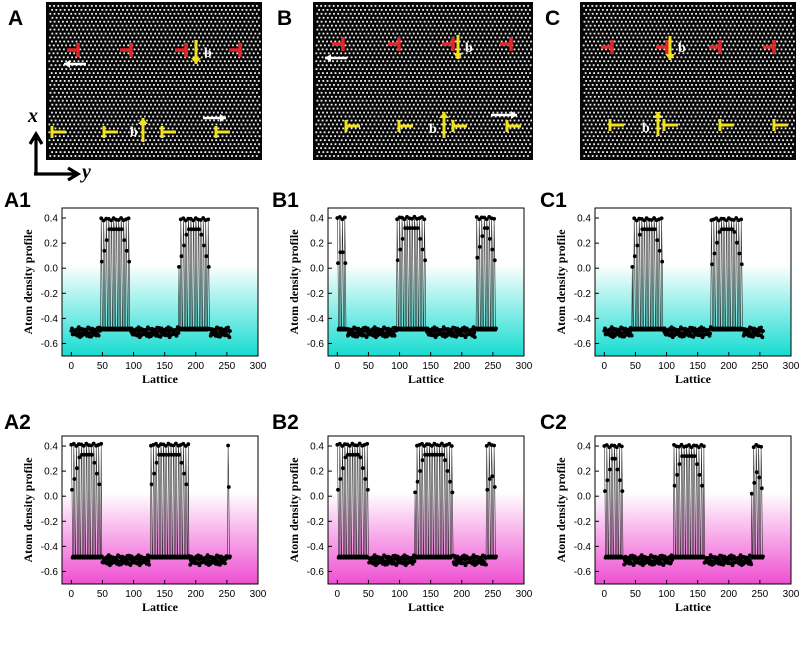 The image size is (809, 651). What do you see at coordinates (195, 366) in the screenshot?
I see `x-tick-label: 200` at bounding box center [195, 366].